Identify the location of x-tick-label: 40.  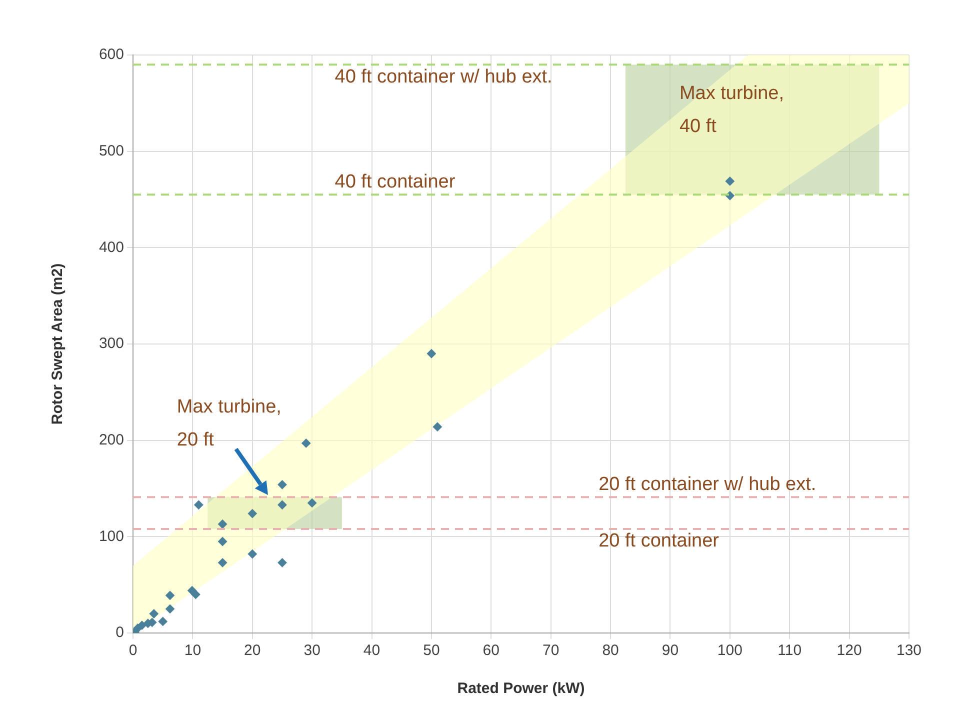
(371, 651).